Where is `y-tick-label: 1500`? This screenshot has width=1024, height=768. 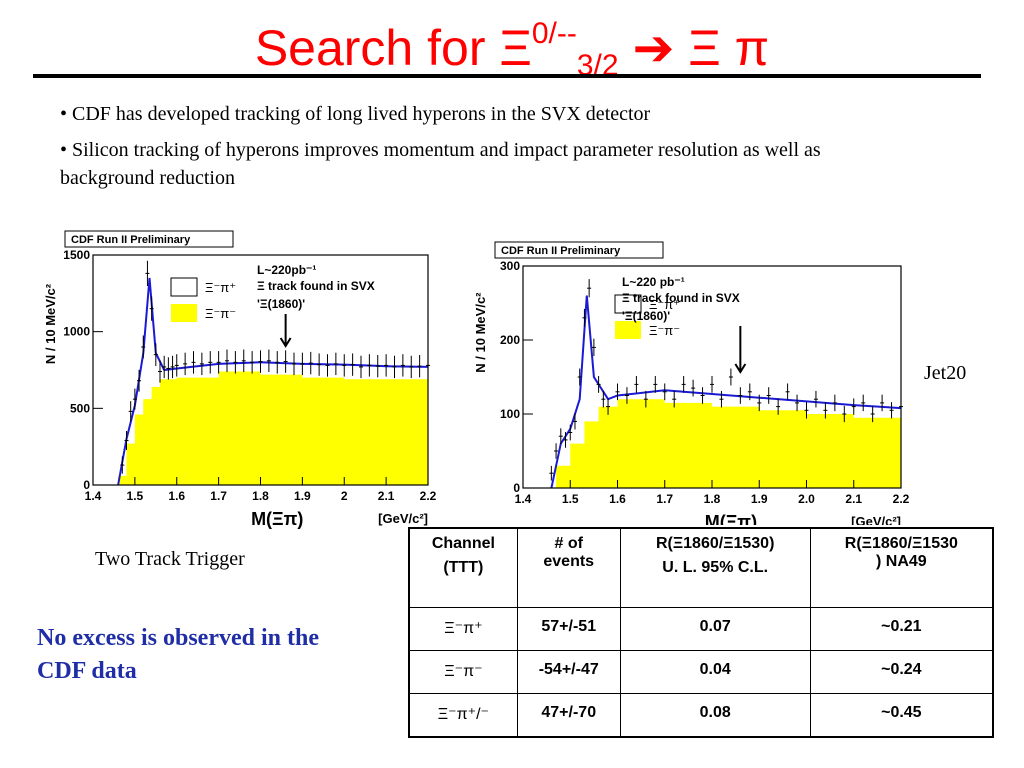
y-tick-label: 1500 is located at coordinates (76, 255).